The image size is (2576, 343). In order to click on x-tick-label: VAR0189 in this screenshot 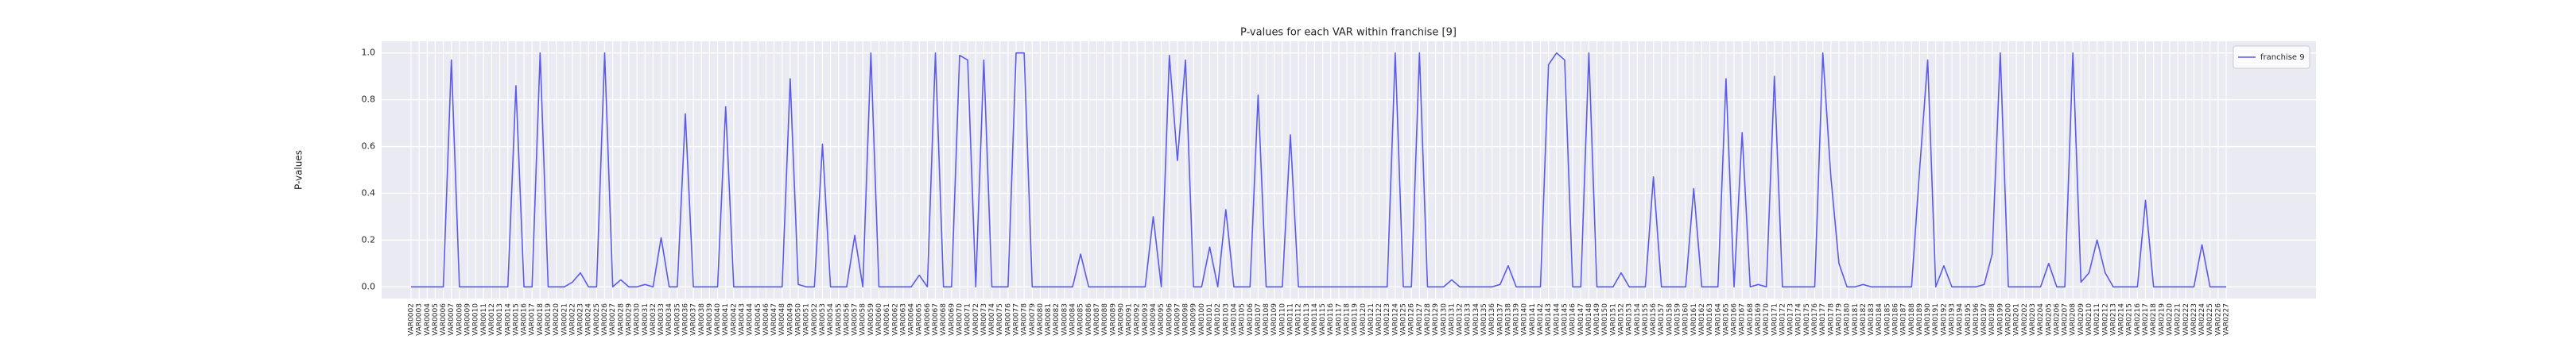, I will do `click(1920, 320)`.